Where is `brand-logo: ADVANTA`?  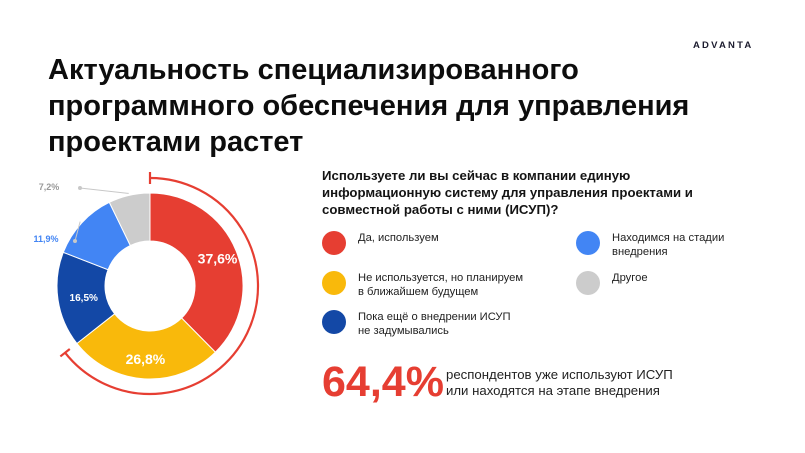
brand-logo: ADVANTA is located at coordinates (723, 45).